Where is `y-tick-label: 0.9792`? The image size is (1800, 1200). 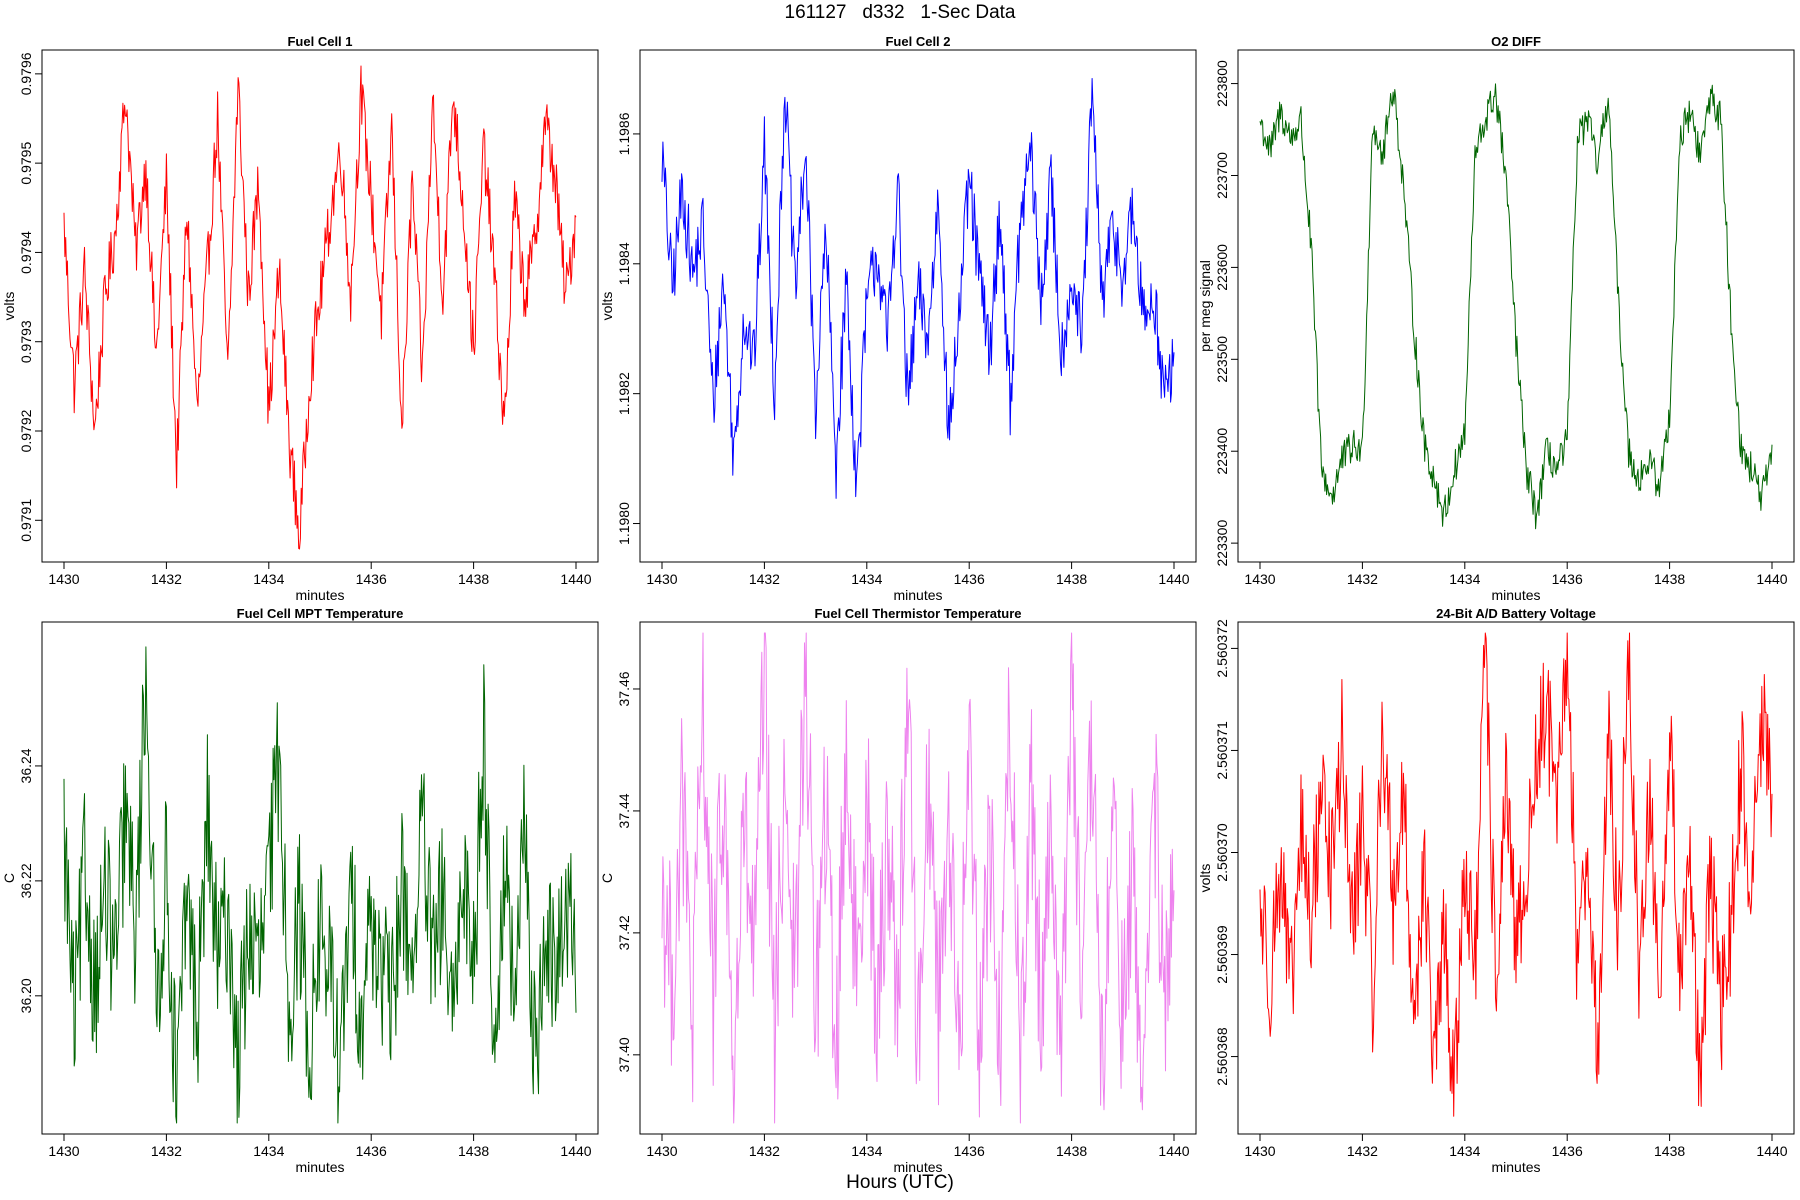 y-tick-label: 0.9792 is located at coordinates (26, 430).